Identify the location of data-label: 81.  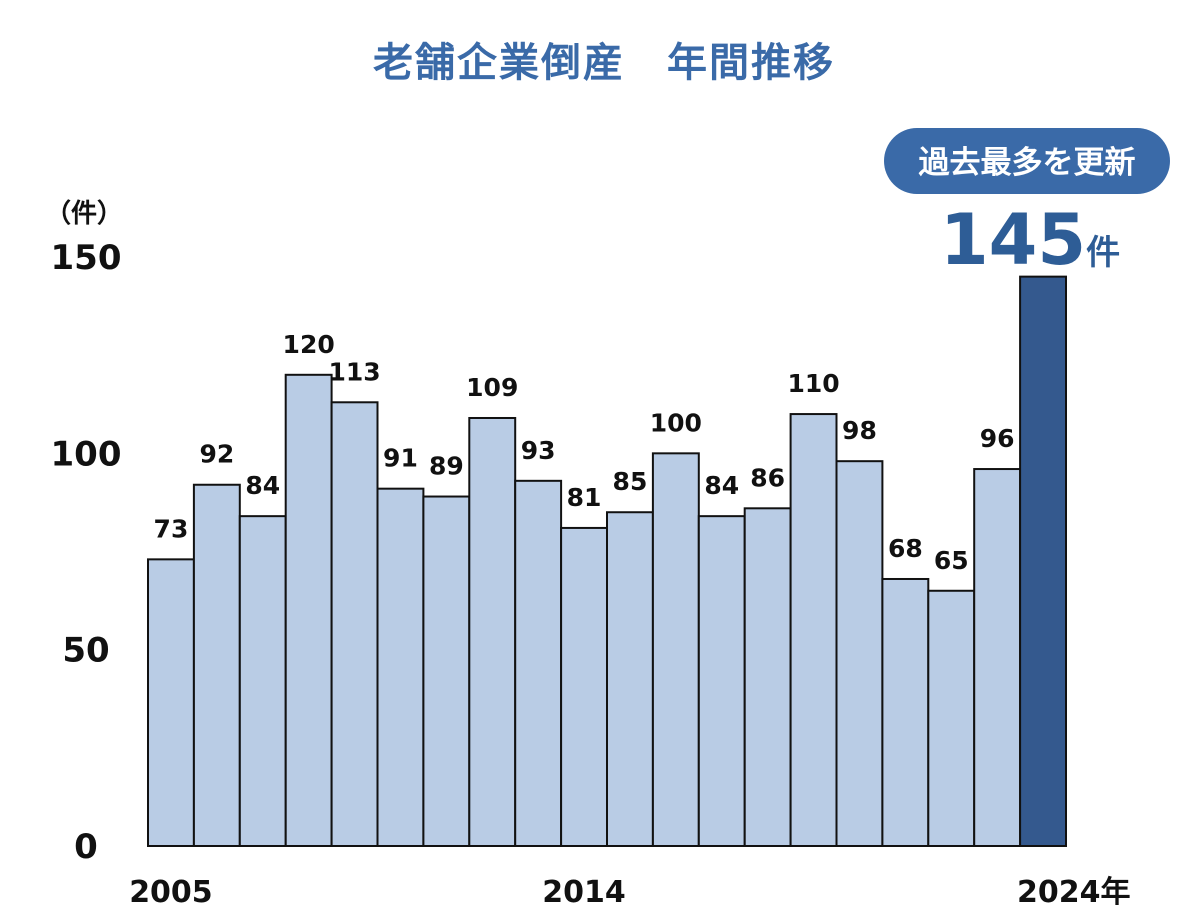
(584, 497).